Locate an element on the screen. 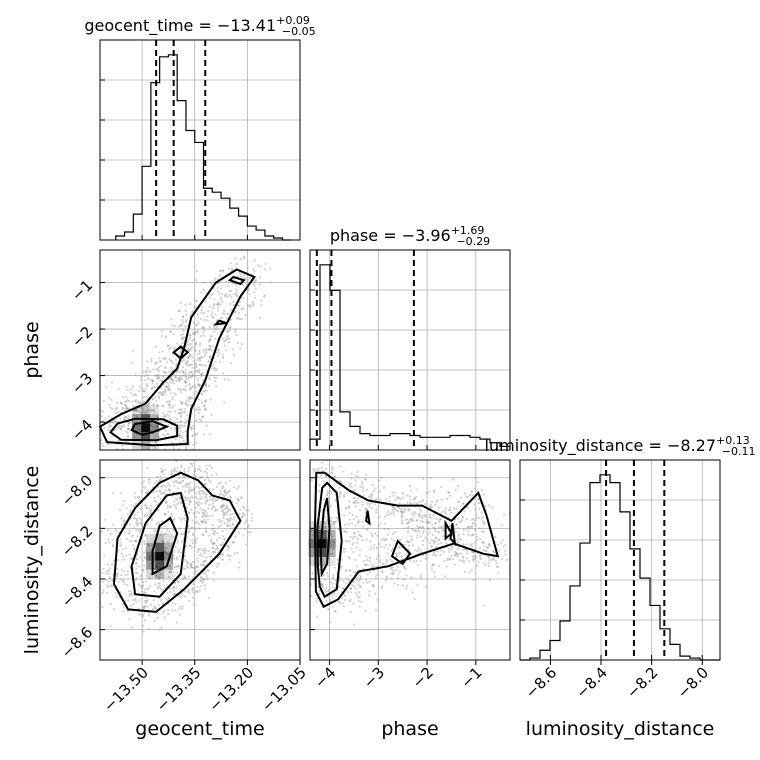 The height and width of the screenshot is (760, 760). xtick-label-geocent-time-2: −13.20 is located at coordinates (231, 690).